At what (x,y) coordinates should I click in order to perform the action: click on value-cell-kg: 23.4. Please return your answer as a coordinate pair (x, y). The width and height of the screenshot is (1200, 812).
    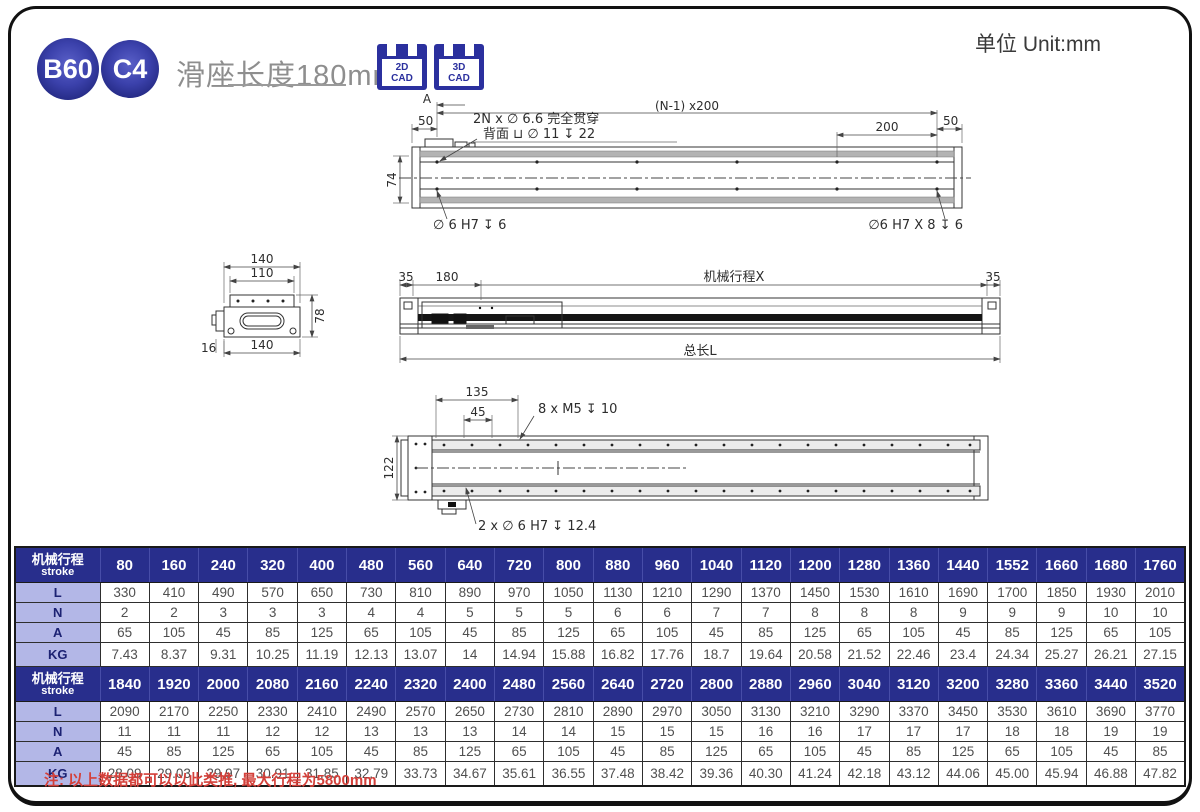
    Looking at the image, I should click on (963, 654).